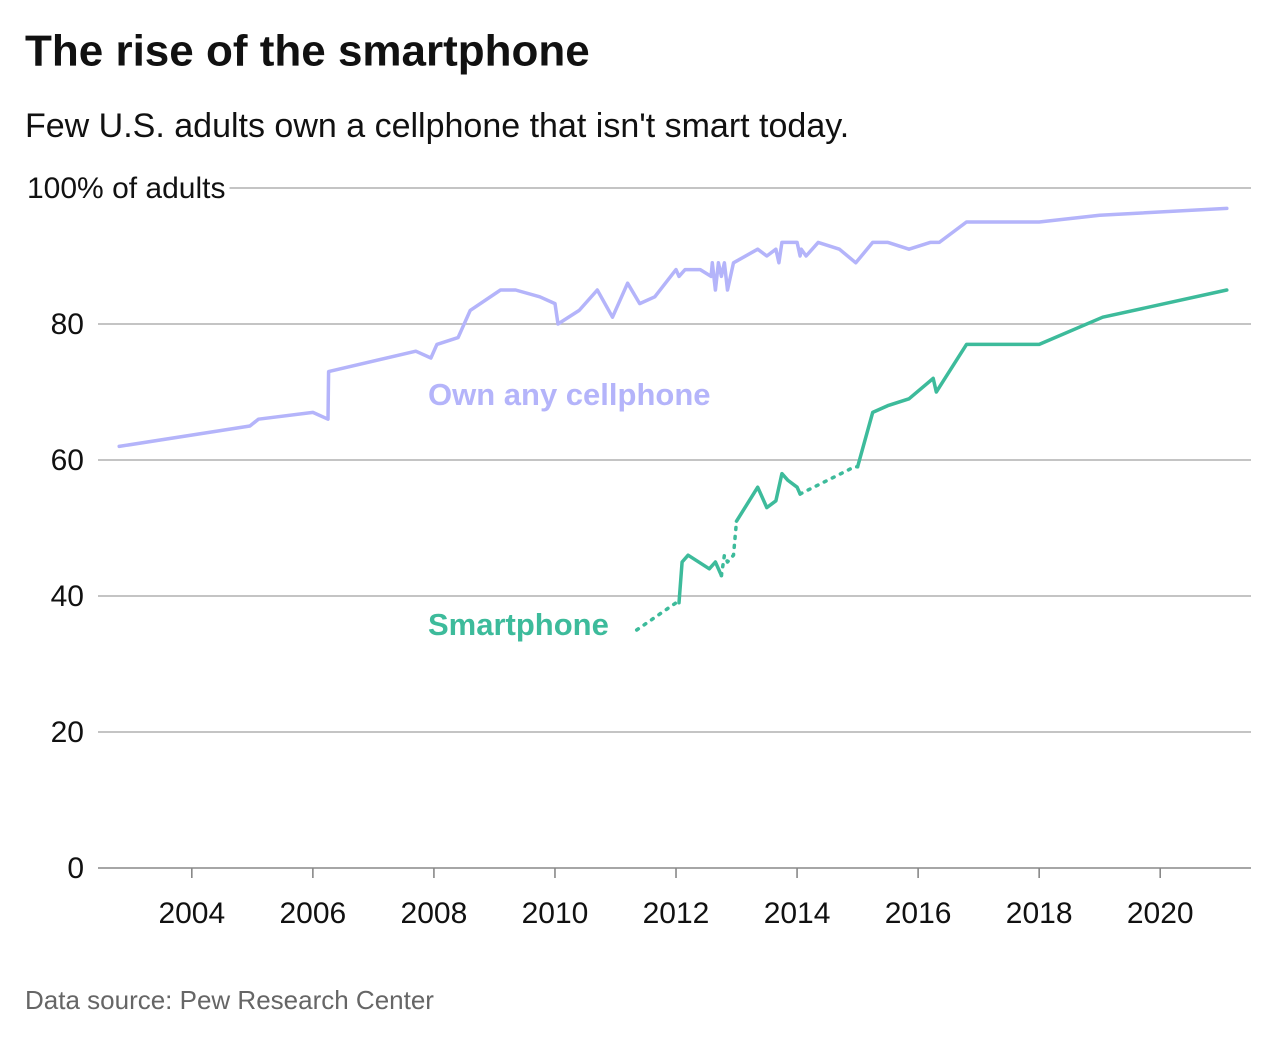 The height and width of the screenshot is (1043, 1280). What do you see at coordinates (569, 394) in the screenshot?
I see `series-label: Own any cellphone` at bounding box center [569, 394].